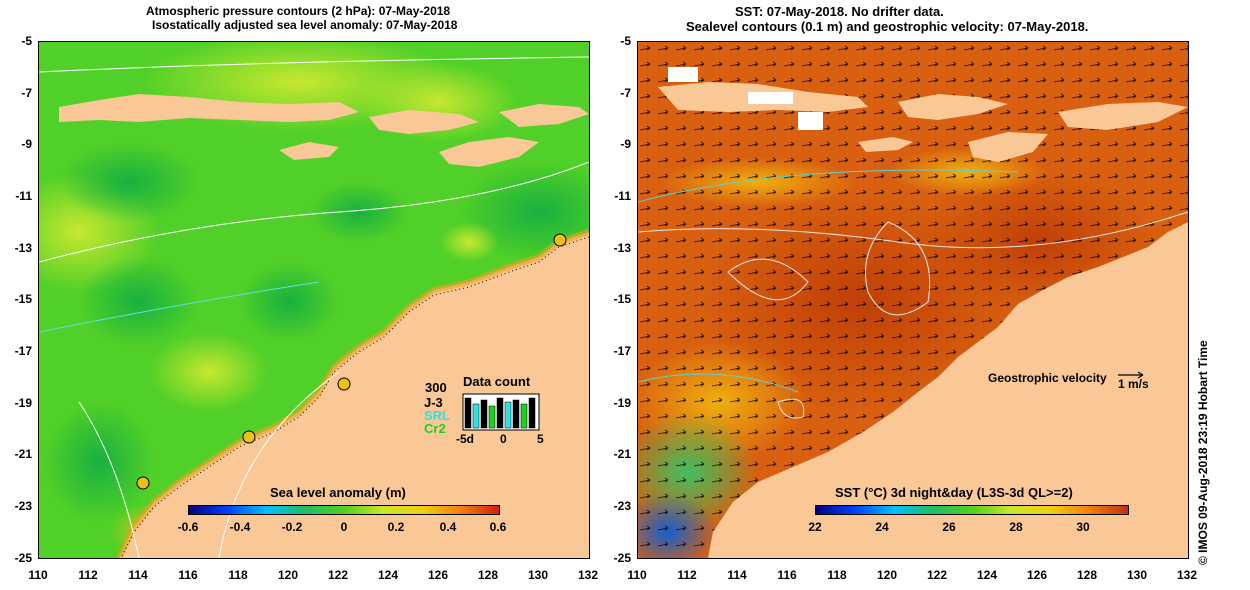 This screenshot has height=590, width=1250. Describe the element at coordinates (625, 93) in the screenshot. I see `right-y-tick: -7` at that location.